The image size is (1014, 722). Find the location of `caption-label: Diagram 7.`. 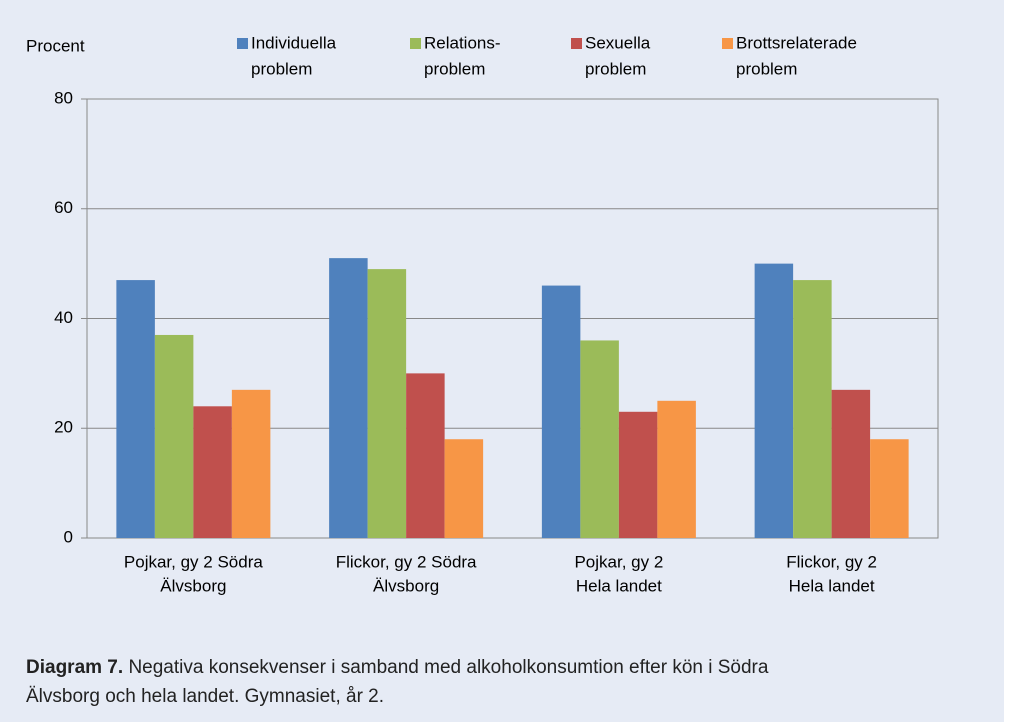

caption-label: Diagram 7. is located at coordinates (74, 667).